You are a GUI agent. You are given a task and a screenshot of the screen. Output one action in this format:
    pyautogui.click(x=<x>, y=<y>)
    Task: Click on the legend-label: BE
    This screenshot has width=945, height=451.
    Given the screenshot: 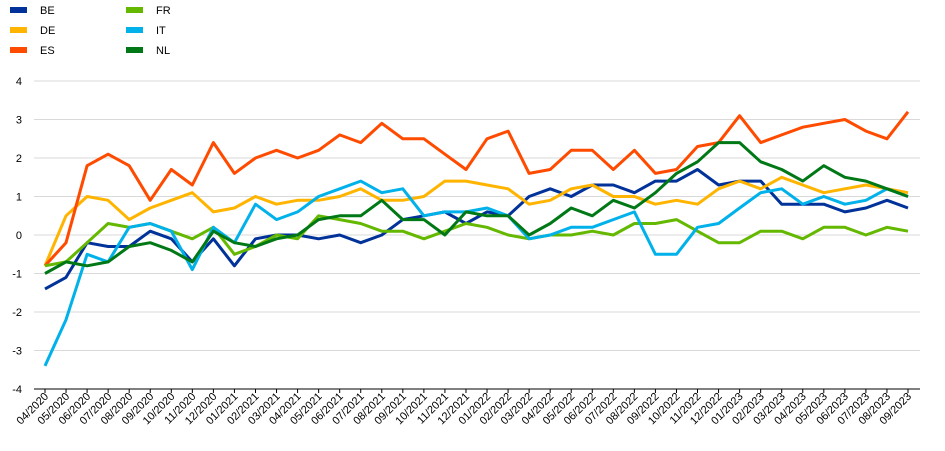 What is the action you would take?
    pyautogui.click(x=47, y=11)
    